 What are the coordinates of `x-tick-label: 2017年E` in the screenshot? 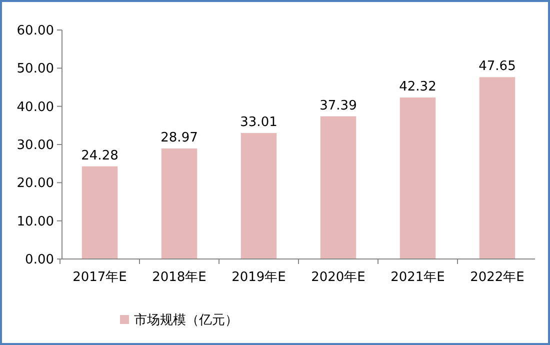 It's located at (99, 277).